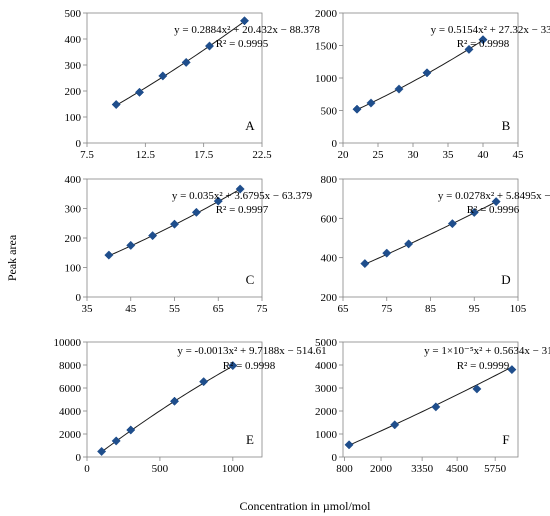 The width and height of the screenshot is (550, 516). Describe the element at coordinates (87, 155) in the screenshot. I see `x-tick-label: 7.5` at that location.